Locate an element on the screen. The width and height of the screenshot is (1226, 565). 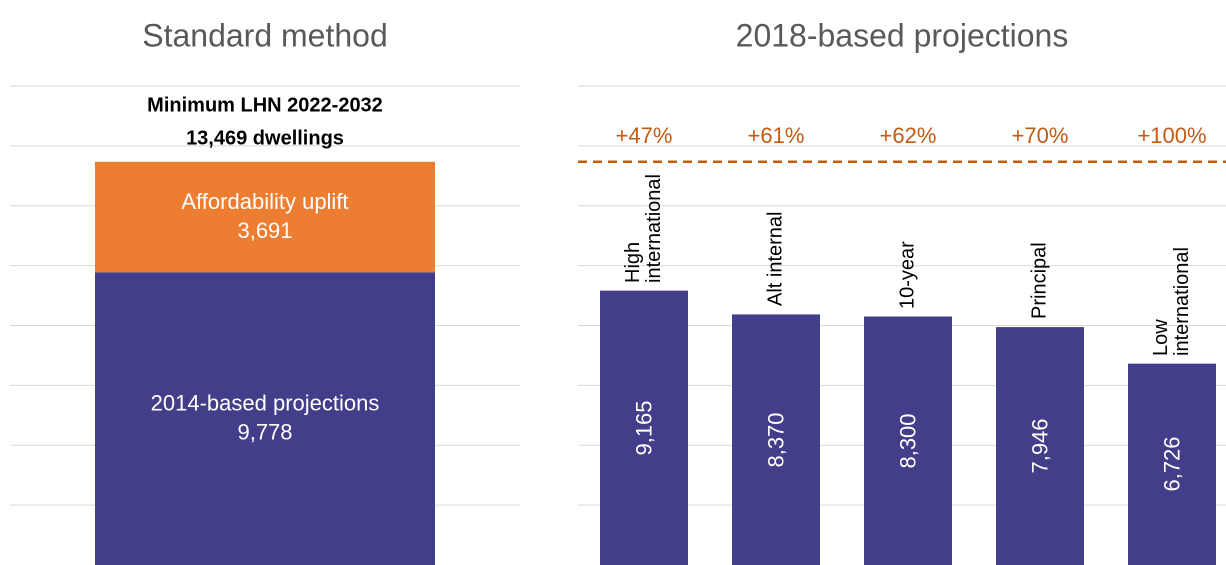
annotation: Minimum LHN 2022-2032 is located at coordinates (265, 105).